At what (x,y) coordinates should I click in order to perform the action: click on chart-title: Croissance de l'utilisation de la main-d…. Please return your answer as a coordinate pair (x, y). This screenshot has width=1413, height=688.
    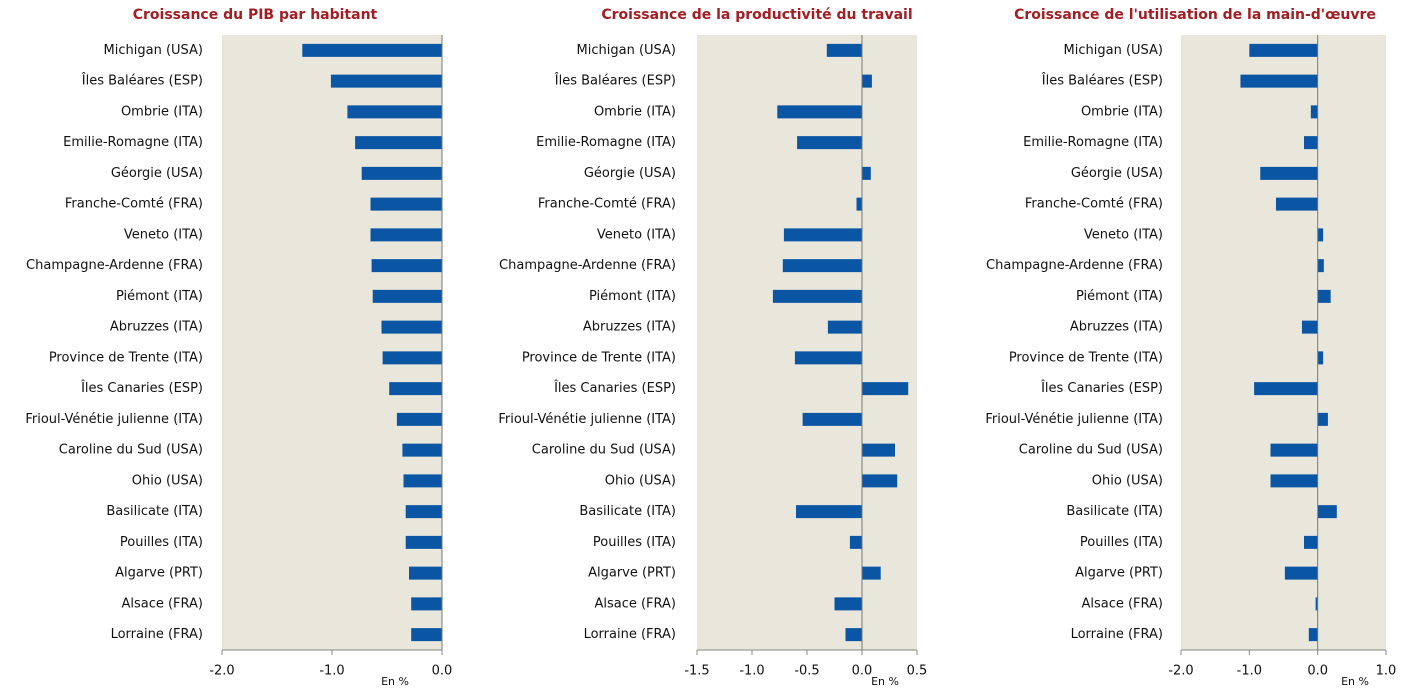
    Looking at the image, I should click on (1195, 15).